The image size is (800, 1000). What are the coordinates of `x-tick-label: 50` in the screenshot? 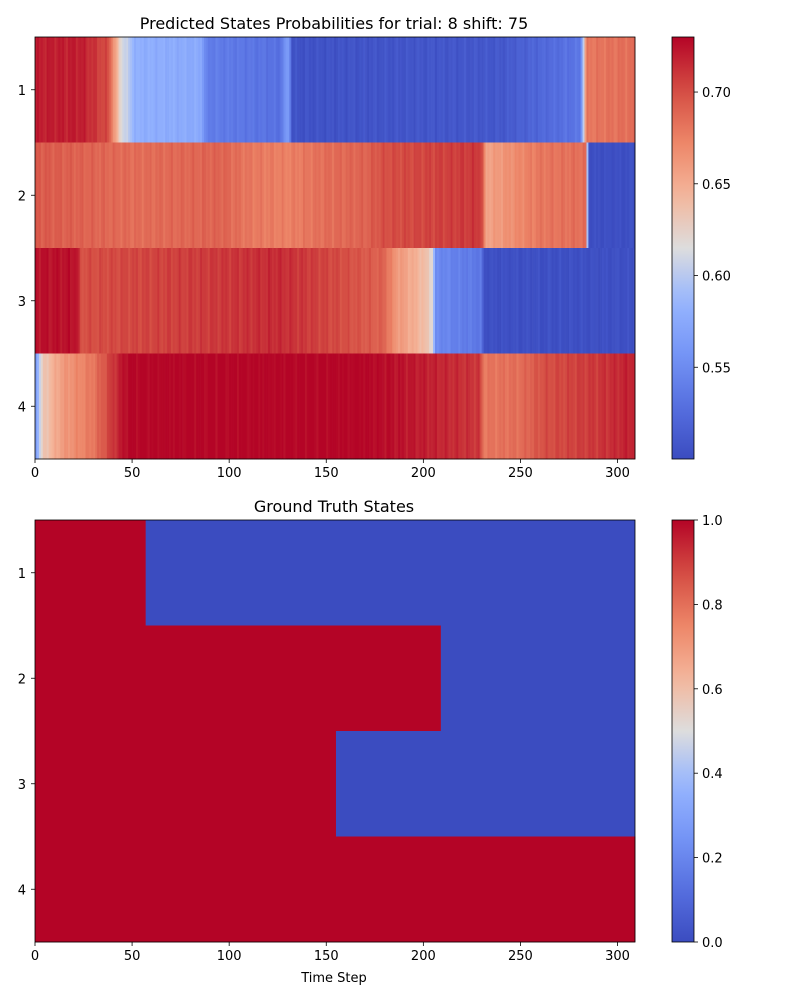 It's located at (132, 956).